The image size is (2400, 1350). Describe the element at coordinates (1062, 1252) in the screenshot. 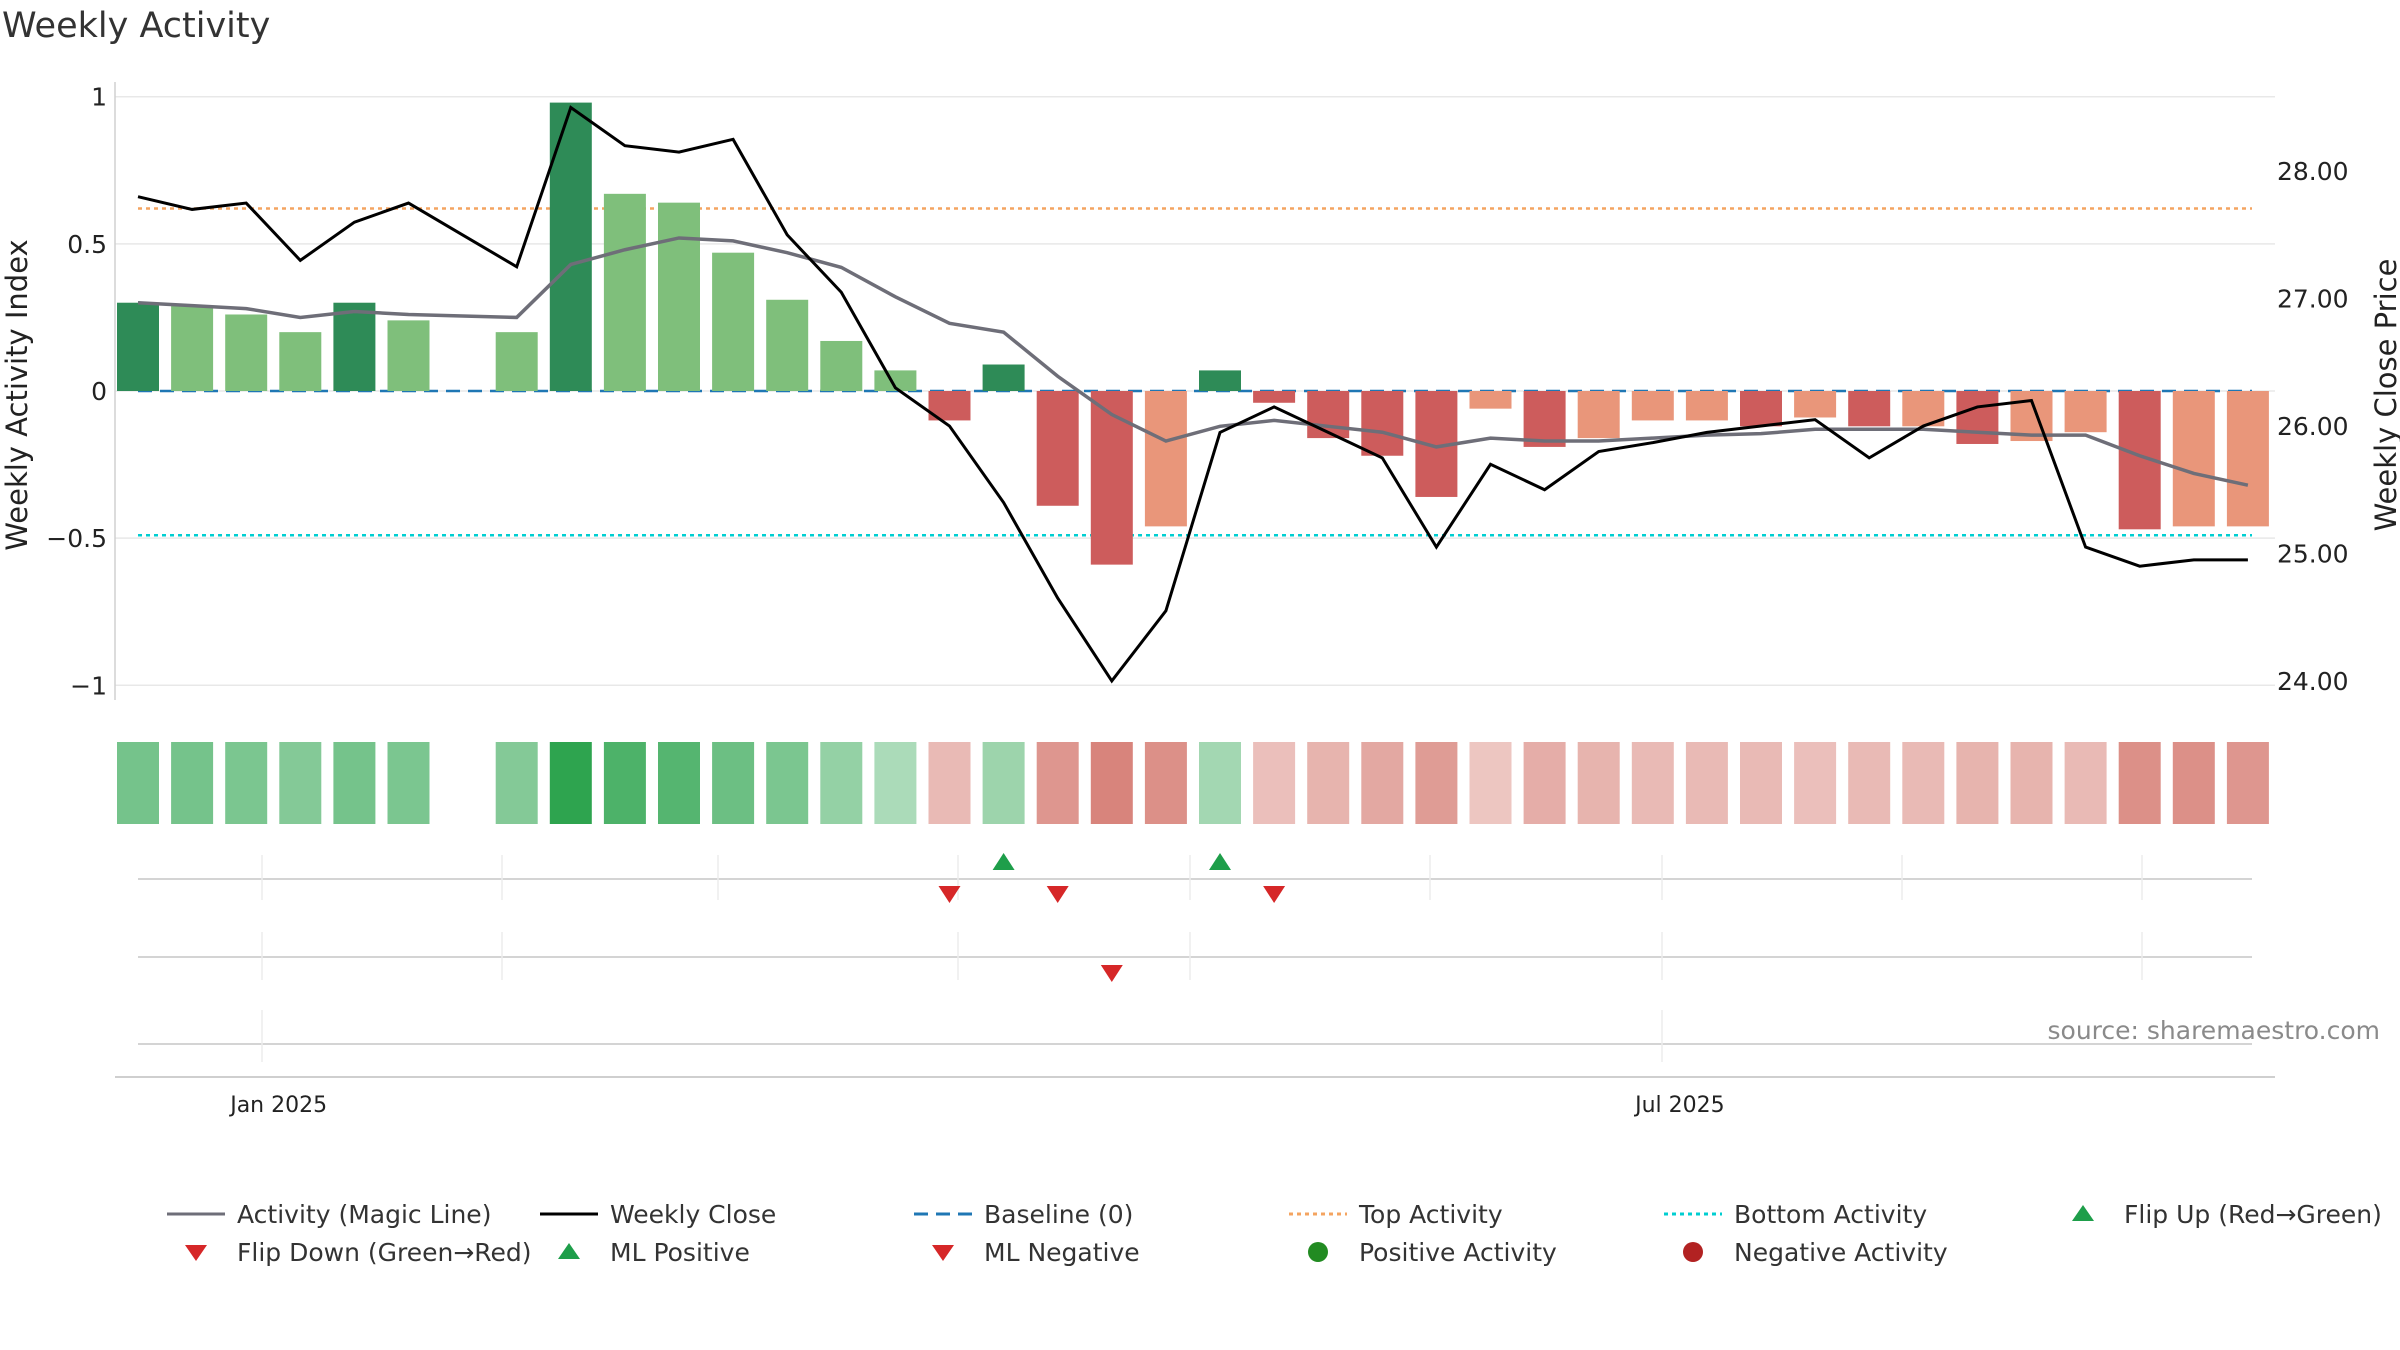

I see `legend-label: ML Negative` at that location.